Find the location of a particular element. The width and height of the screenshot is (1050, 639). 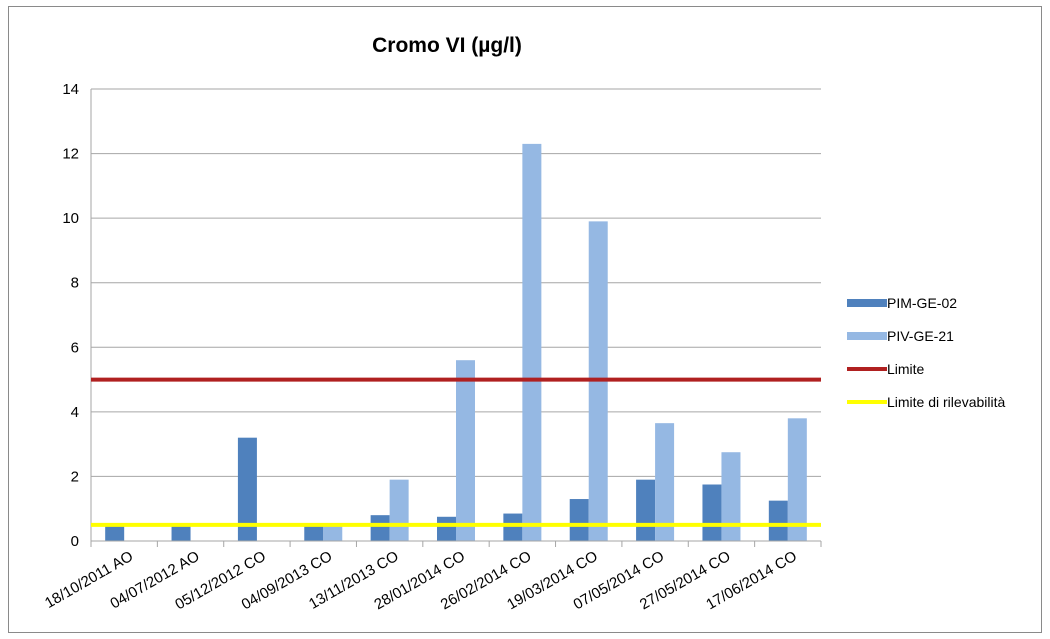

legend-label: Limite di rilevabilità is located at coordinates (946, 402).